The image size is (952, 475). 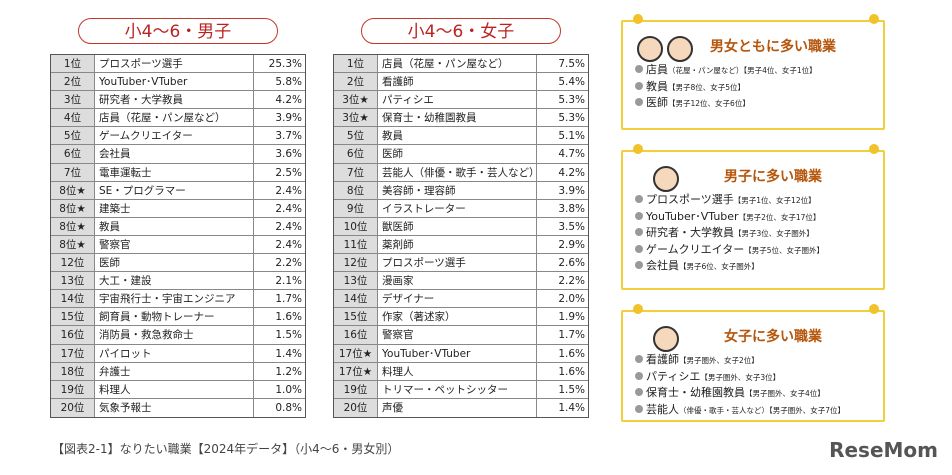 I want to click on card-title: 男女ともに多い職業, so click(x=773, y=47).